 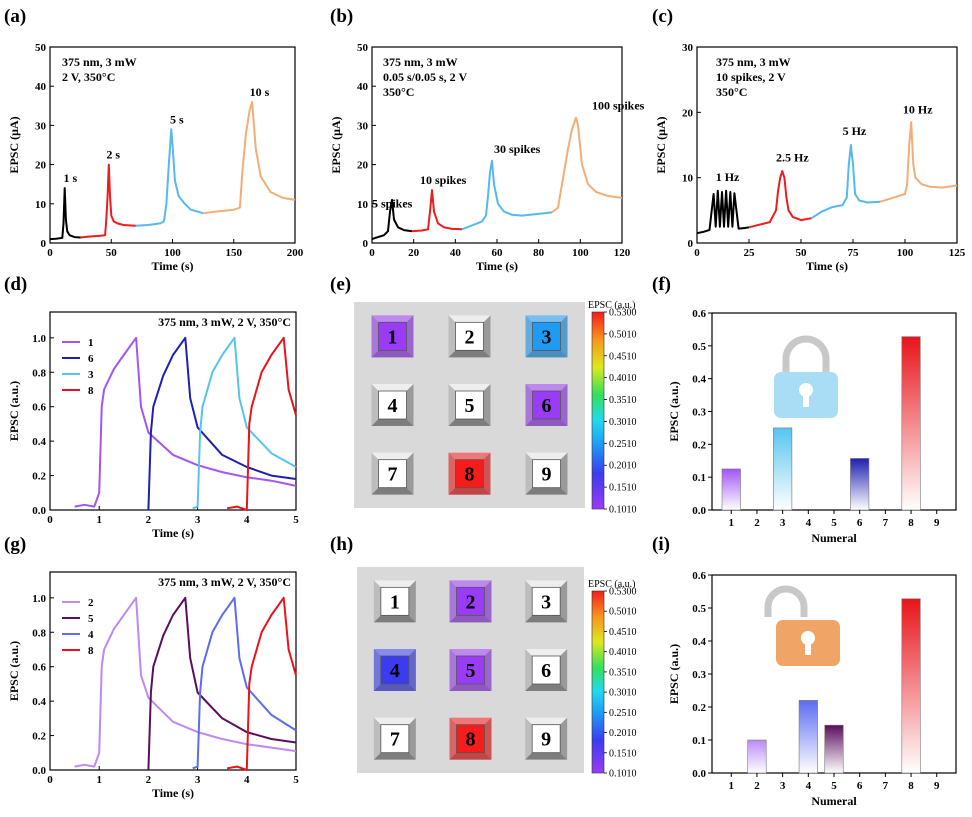 I want to click on colorbar-tick-label-e: 0.1010, so click(x=623, y=510).